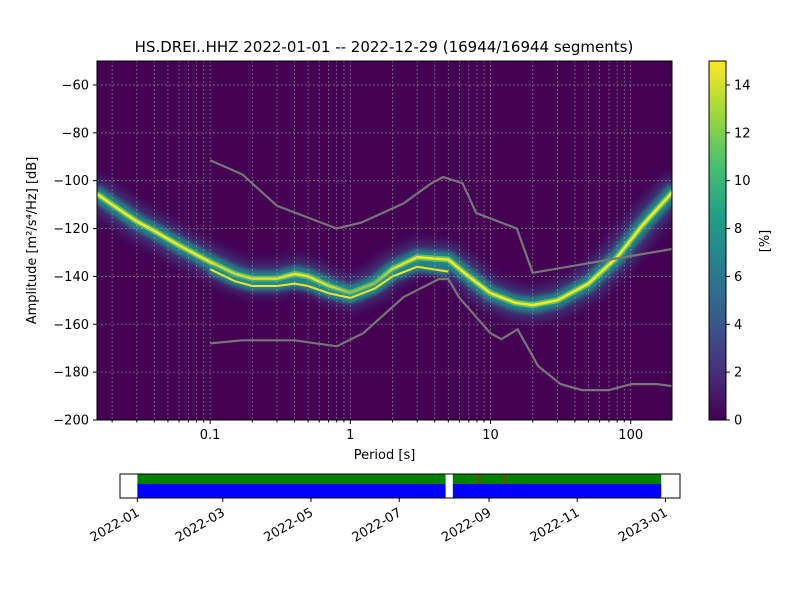  What do you see at coordinates (738, 421) in the screenshot?
I see `colorbar-tick-label: 0` at bounding box center [738, 421].